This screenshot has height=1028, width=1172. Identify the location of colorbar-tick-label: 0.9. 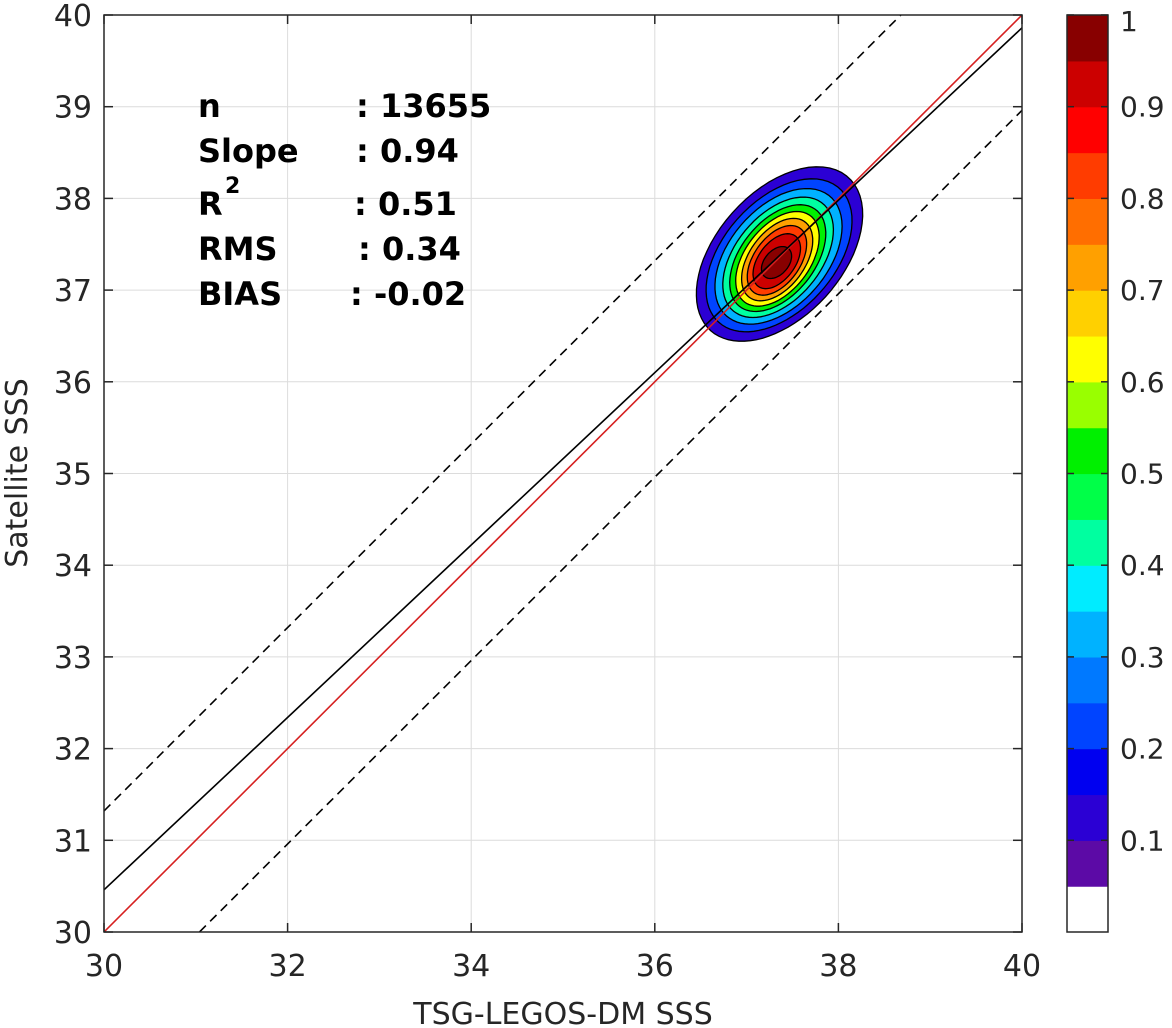
(1142, 107).